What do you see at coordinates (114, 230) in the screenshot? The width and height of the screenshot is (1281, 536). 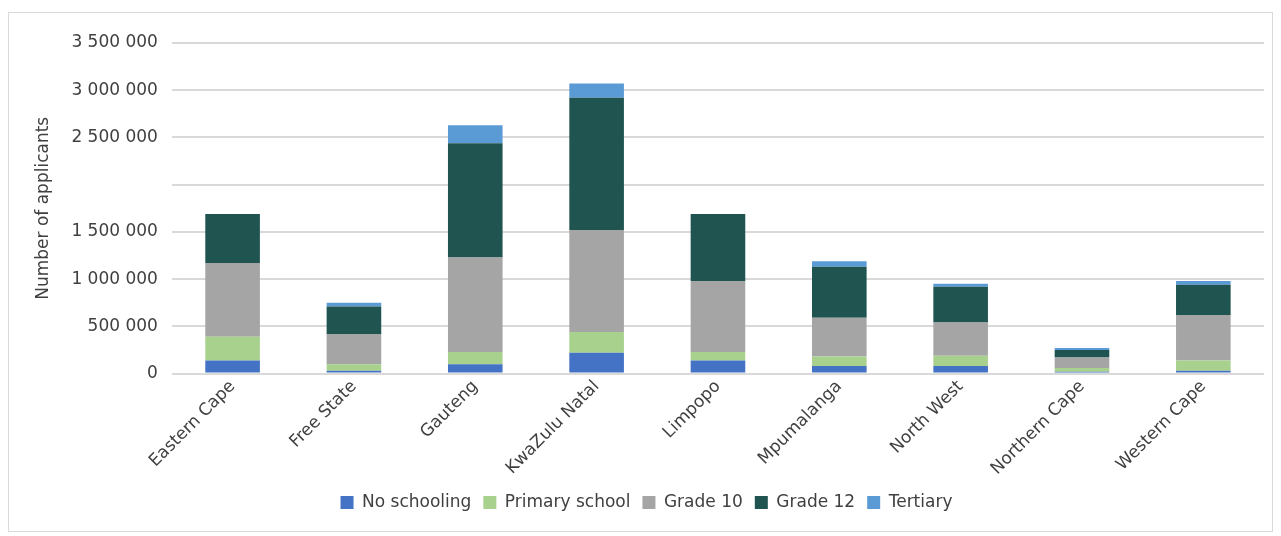 I see `y-tick-label: 1 500 000` at bounding box center [114, 230].